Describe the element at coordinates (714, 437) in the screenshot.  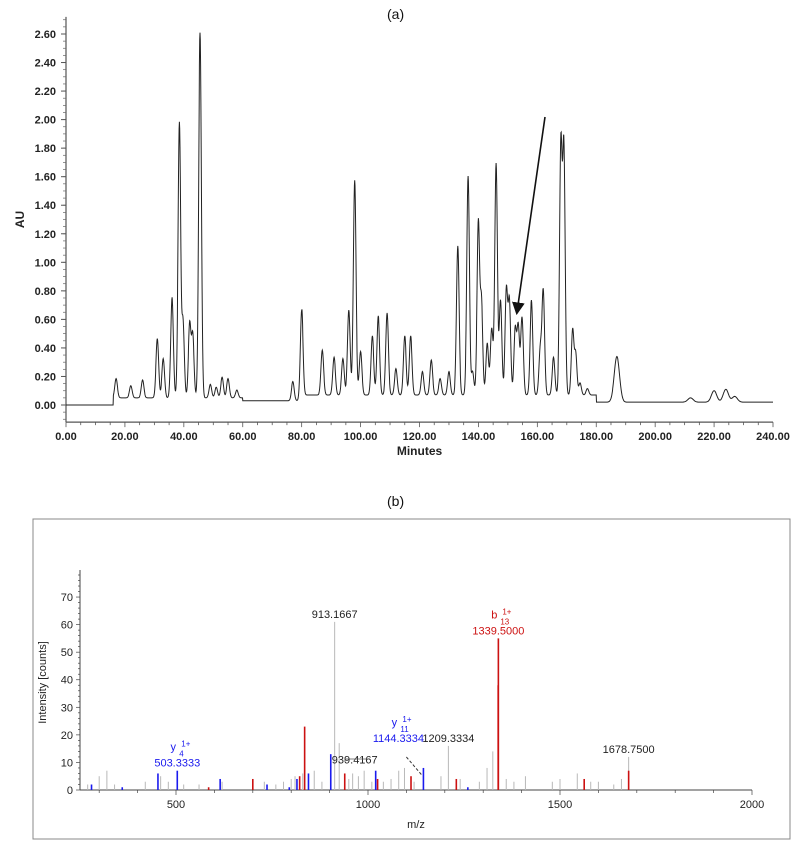
I see `x-tick-label: 220.00` at that location.